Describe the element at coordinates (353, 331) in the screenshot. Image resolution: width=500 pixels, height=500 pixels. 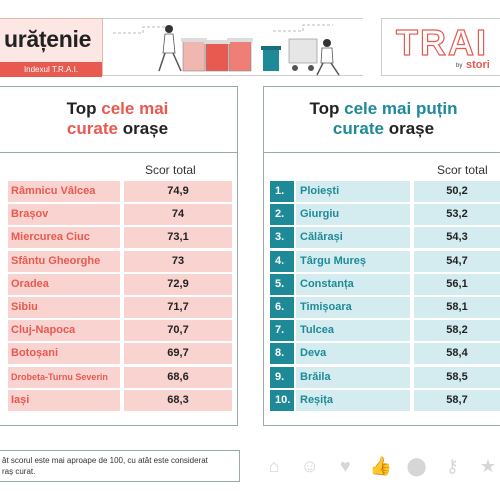
I see `city-name: Tulcea` at that location.